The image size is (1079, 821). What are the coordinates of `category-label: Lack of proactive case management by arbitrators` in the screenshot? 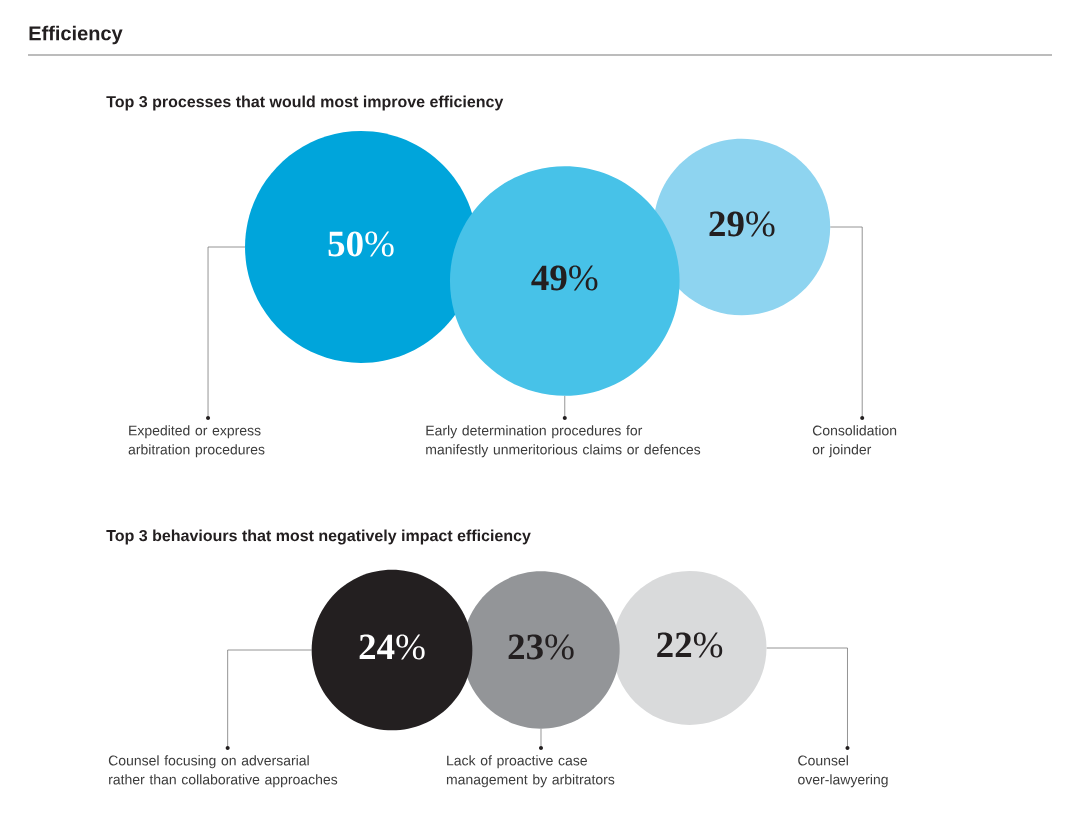 It's located at (530, 771).